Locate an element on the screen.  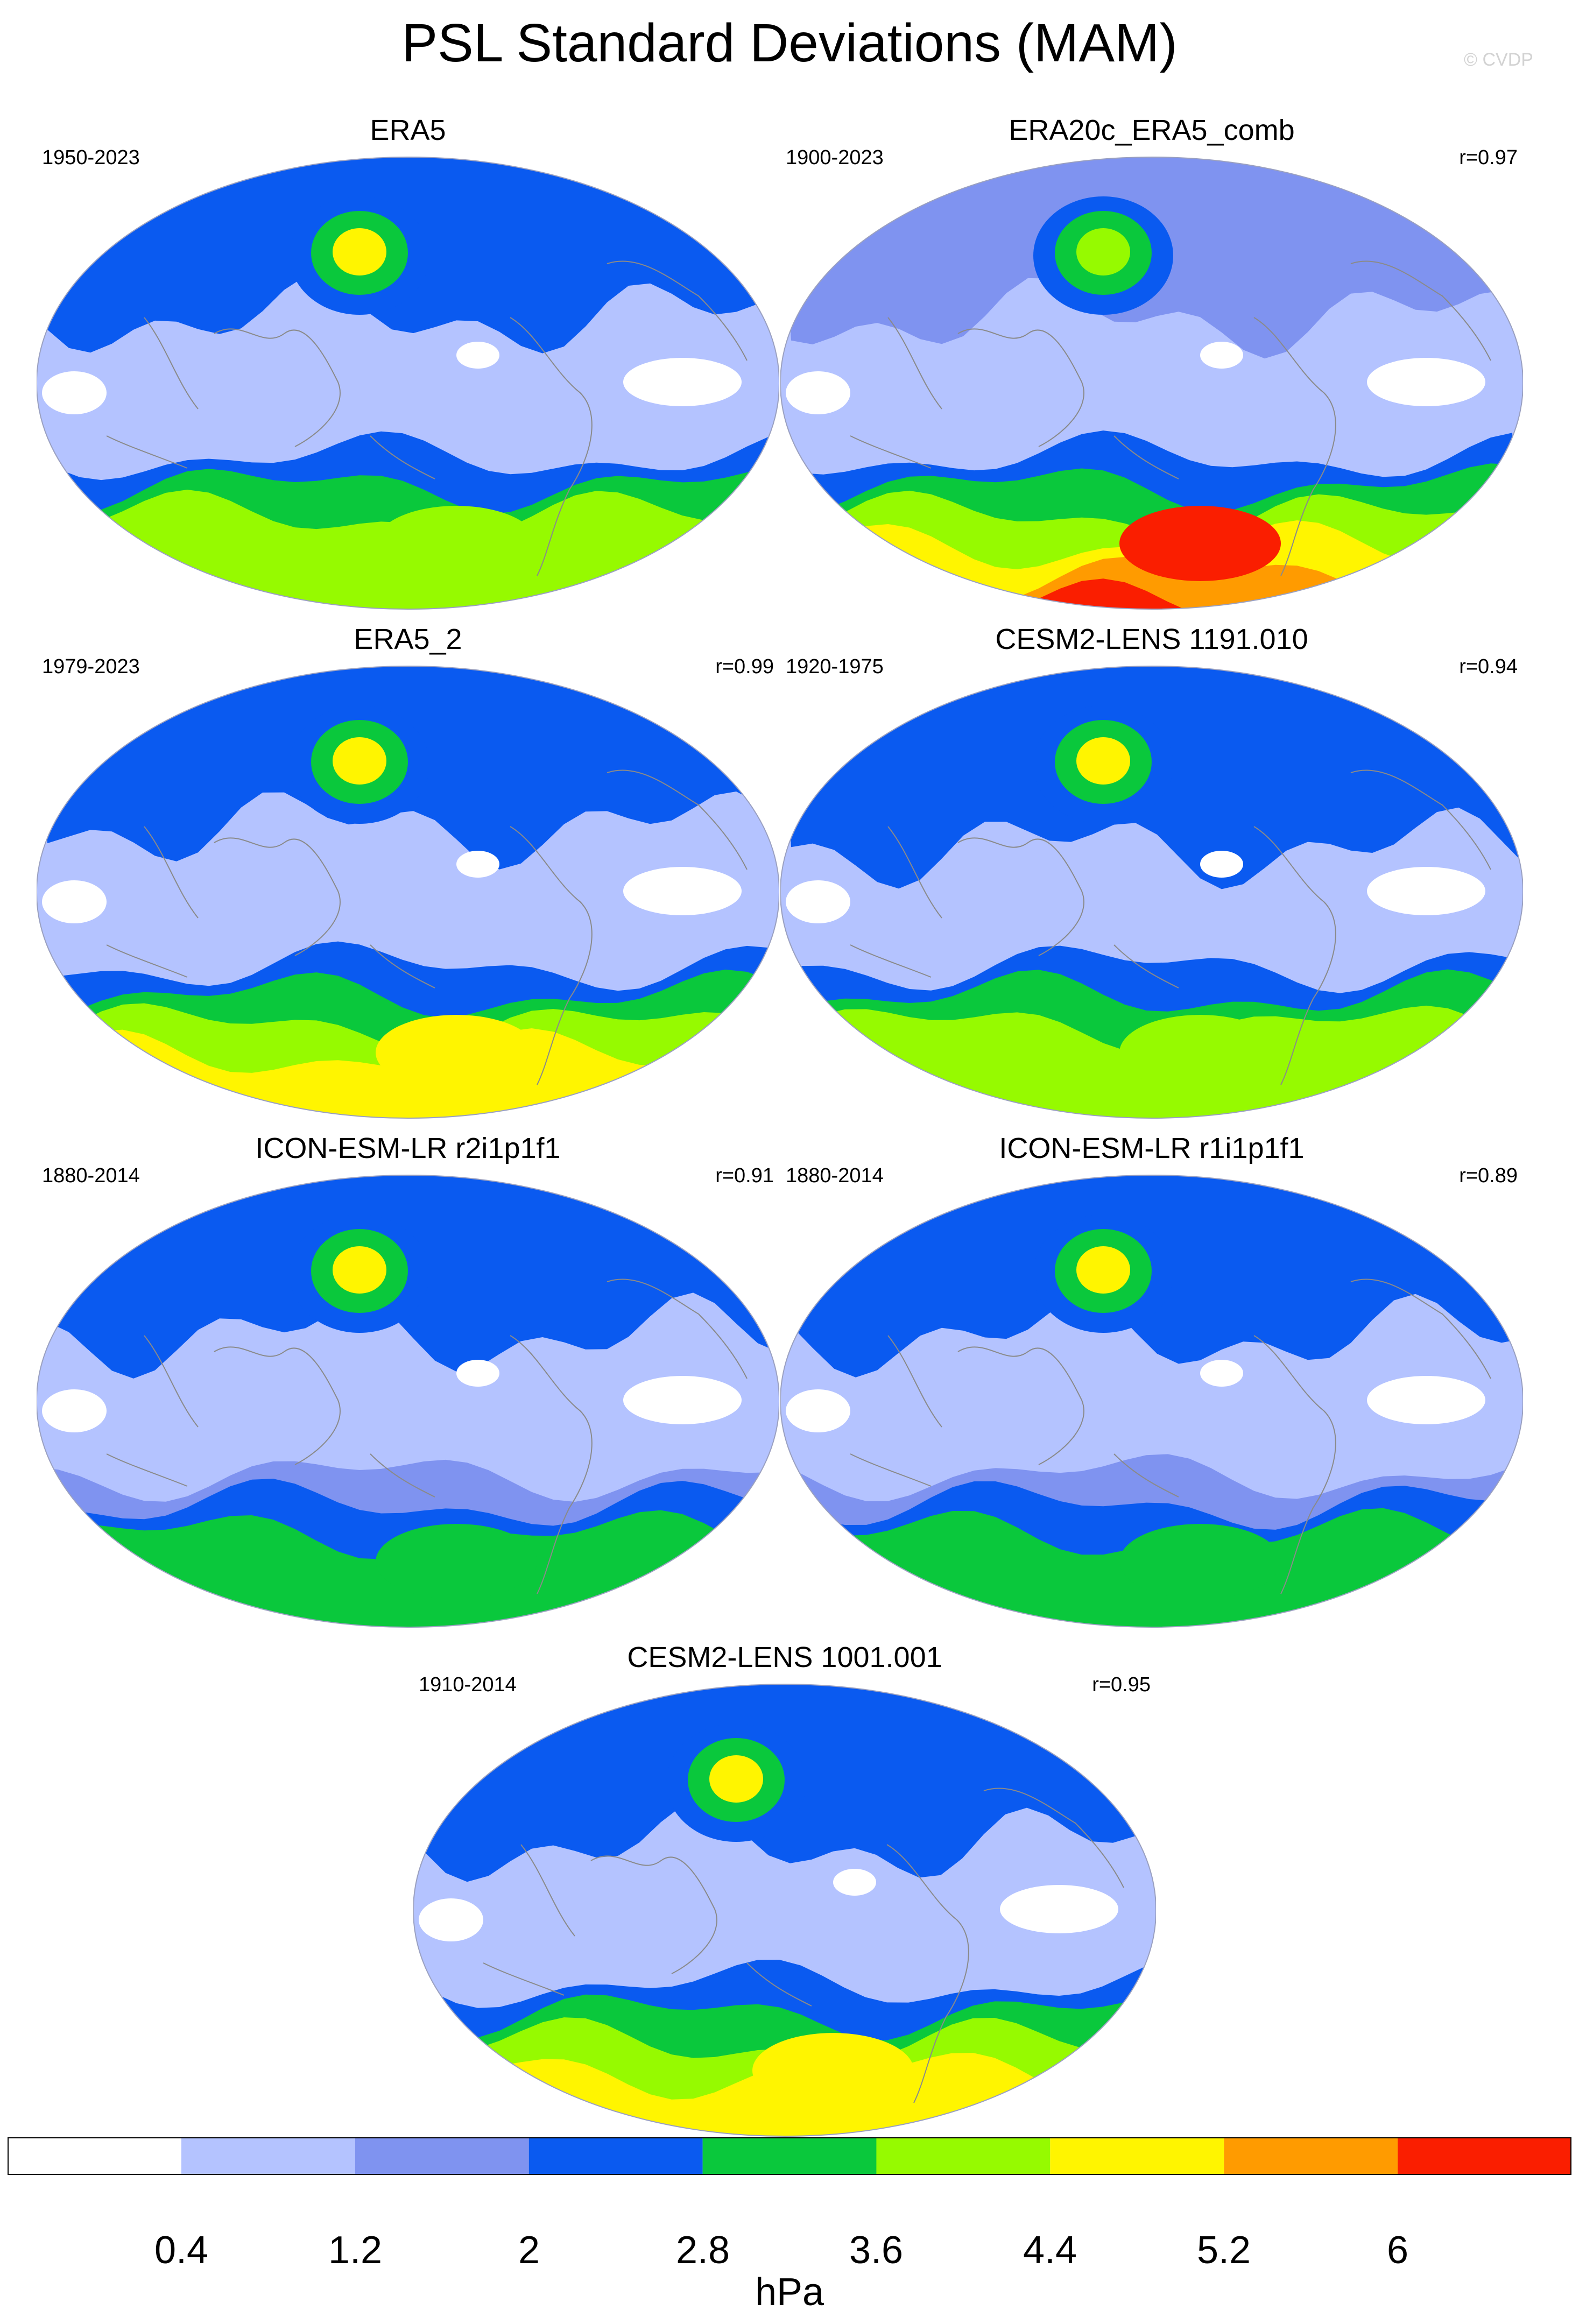
panel-title: ERA20c_ERA5_comb is located at coordinates (1152, 130).